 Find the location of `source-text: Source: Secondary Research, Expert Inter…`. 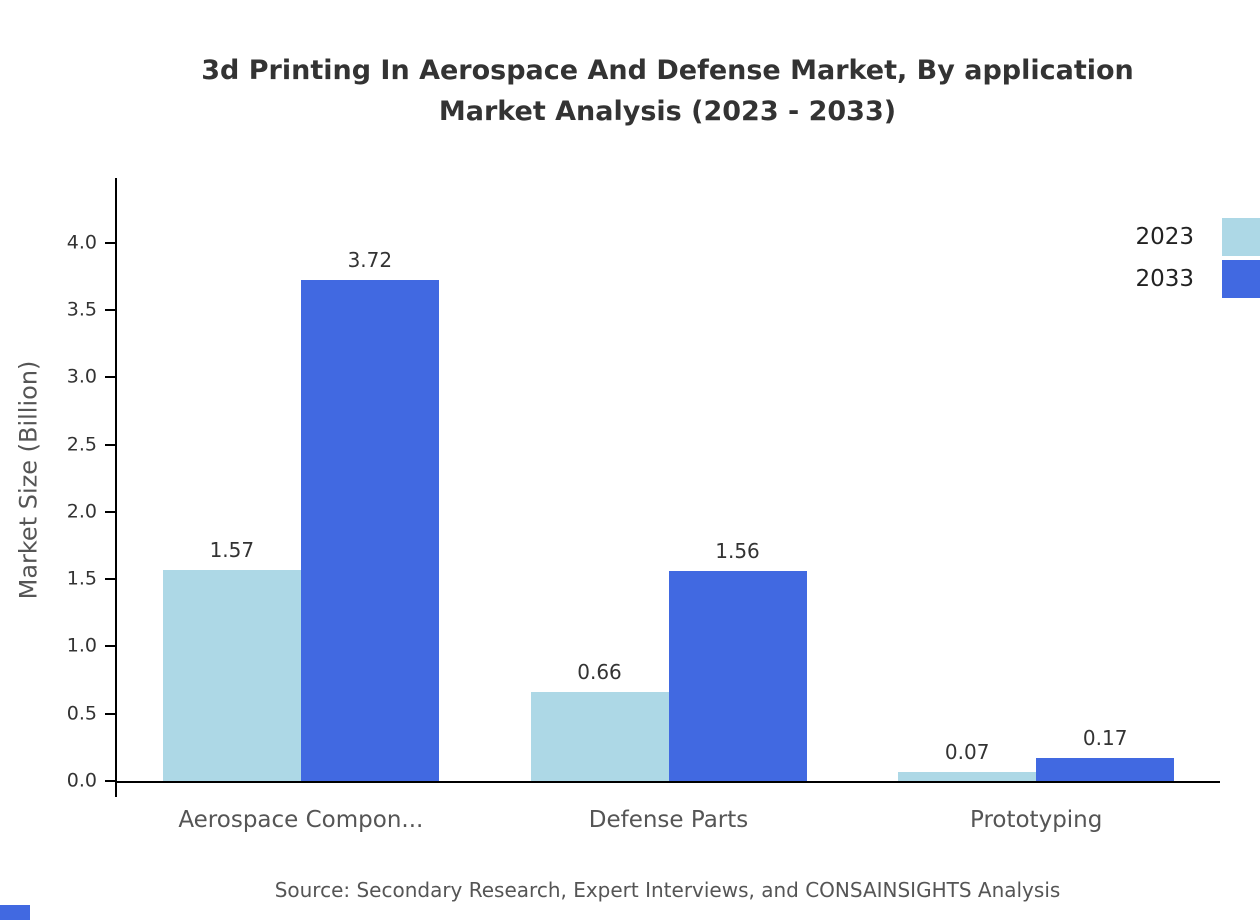

source-text: Source: Secondary Research, Expert Inter… is located at coordinates (667, 890).